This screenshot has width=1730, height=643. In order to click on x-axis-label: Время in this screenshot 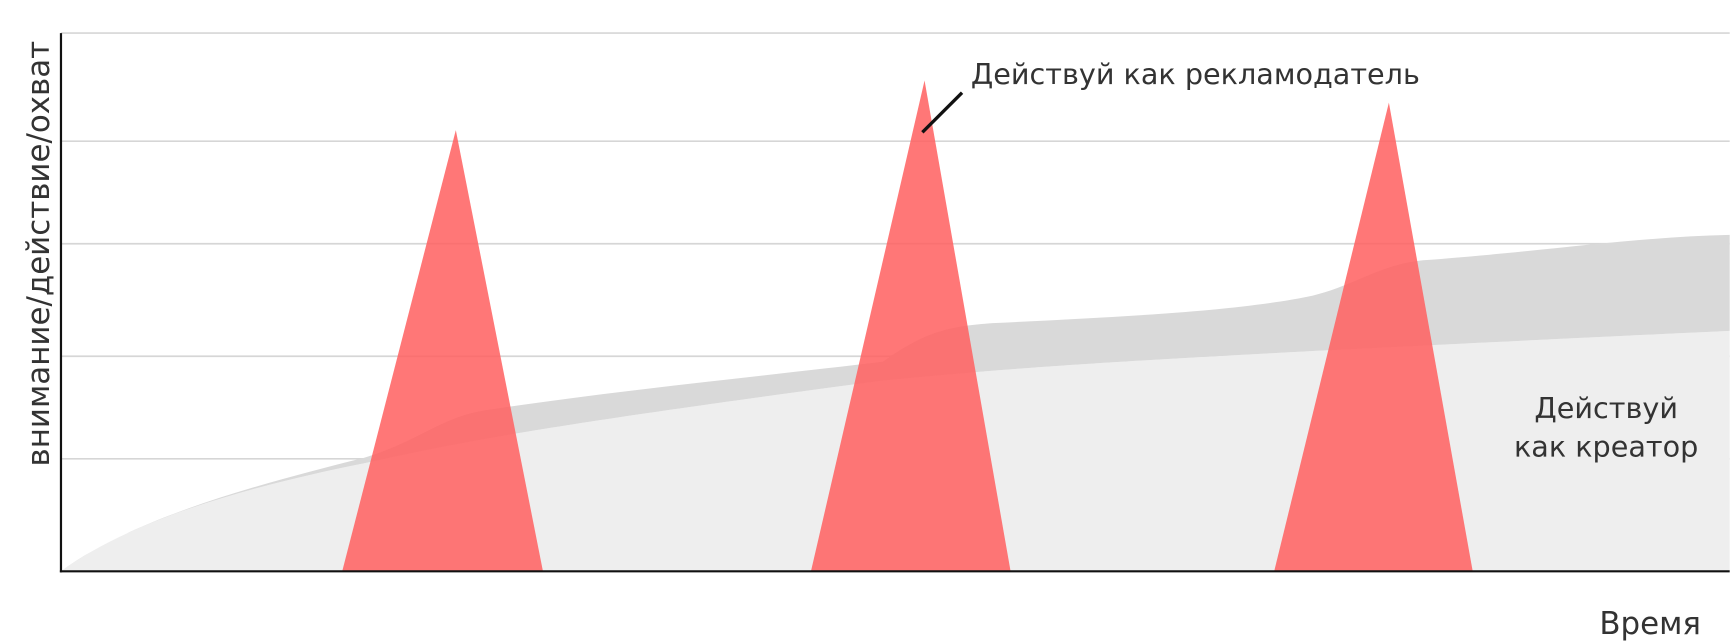, I will do `click(1650, 624)`.